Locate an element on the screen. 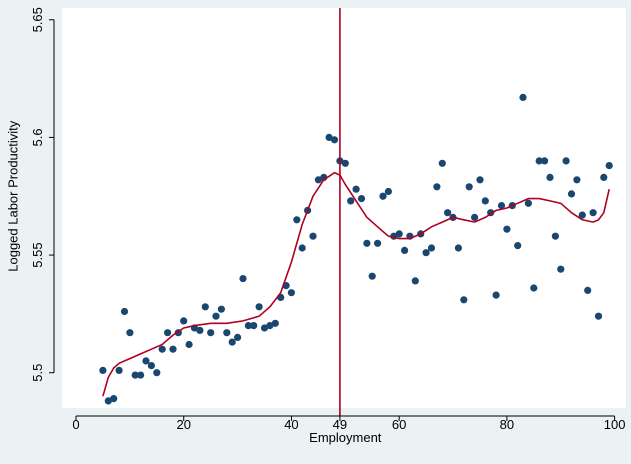 The width and height of the screenshot is (631, 464). x-axis-title: Employment is located at coordinates (345, 437).